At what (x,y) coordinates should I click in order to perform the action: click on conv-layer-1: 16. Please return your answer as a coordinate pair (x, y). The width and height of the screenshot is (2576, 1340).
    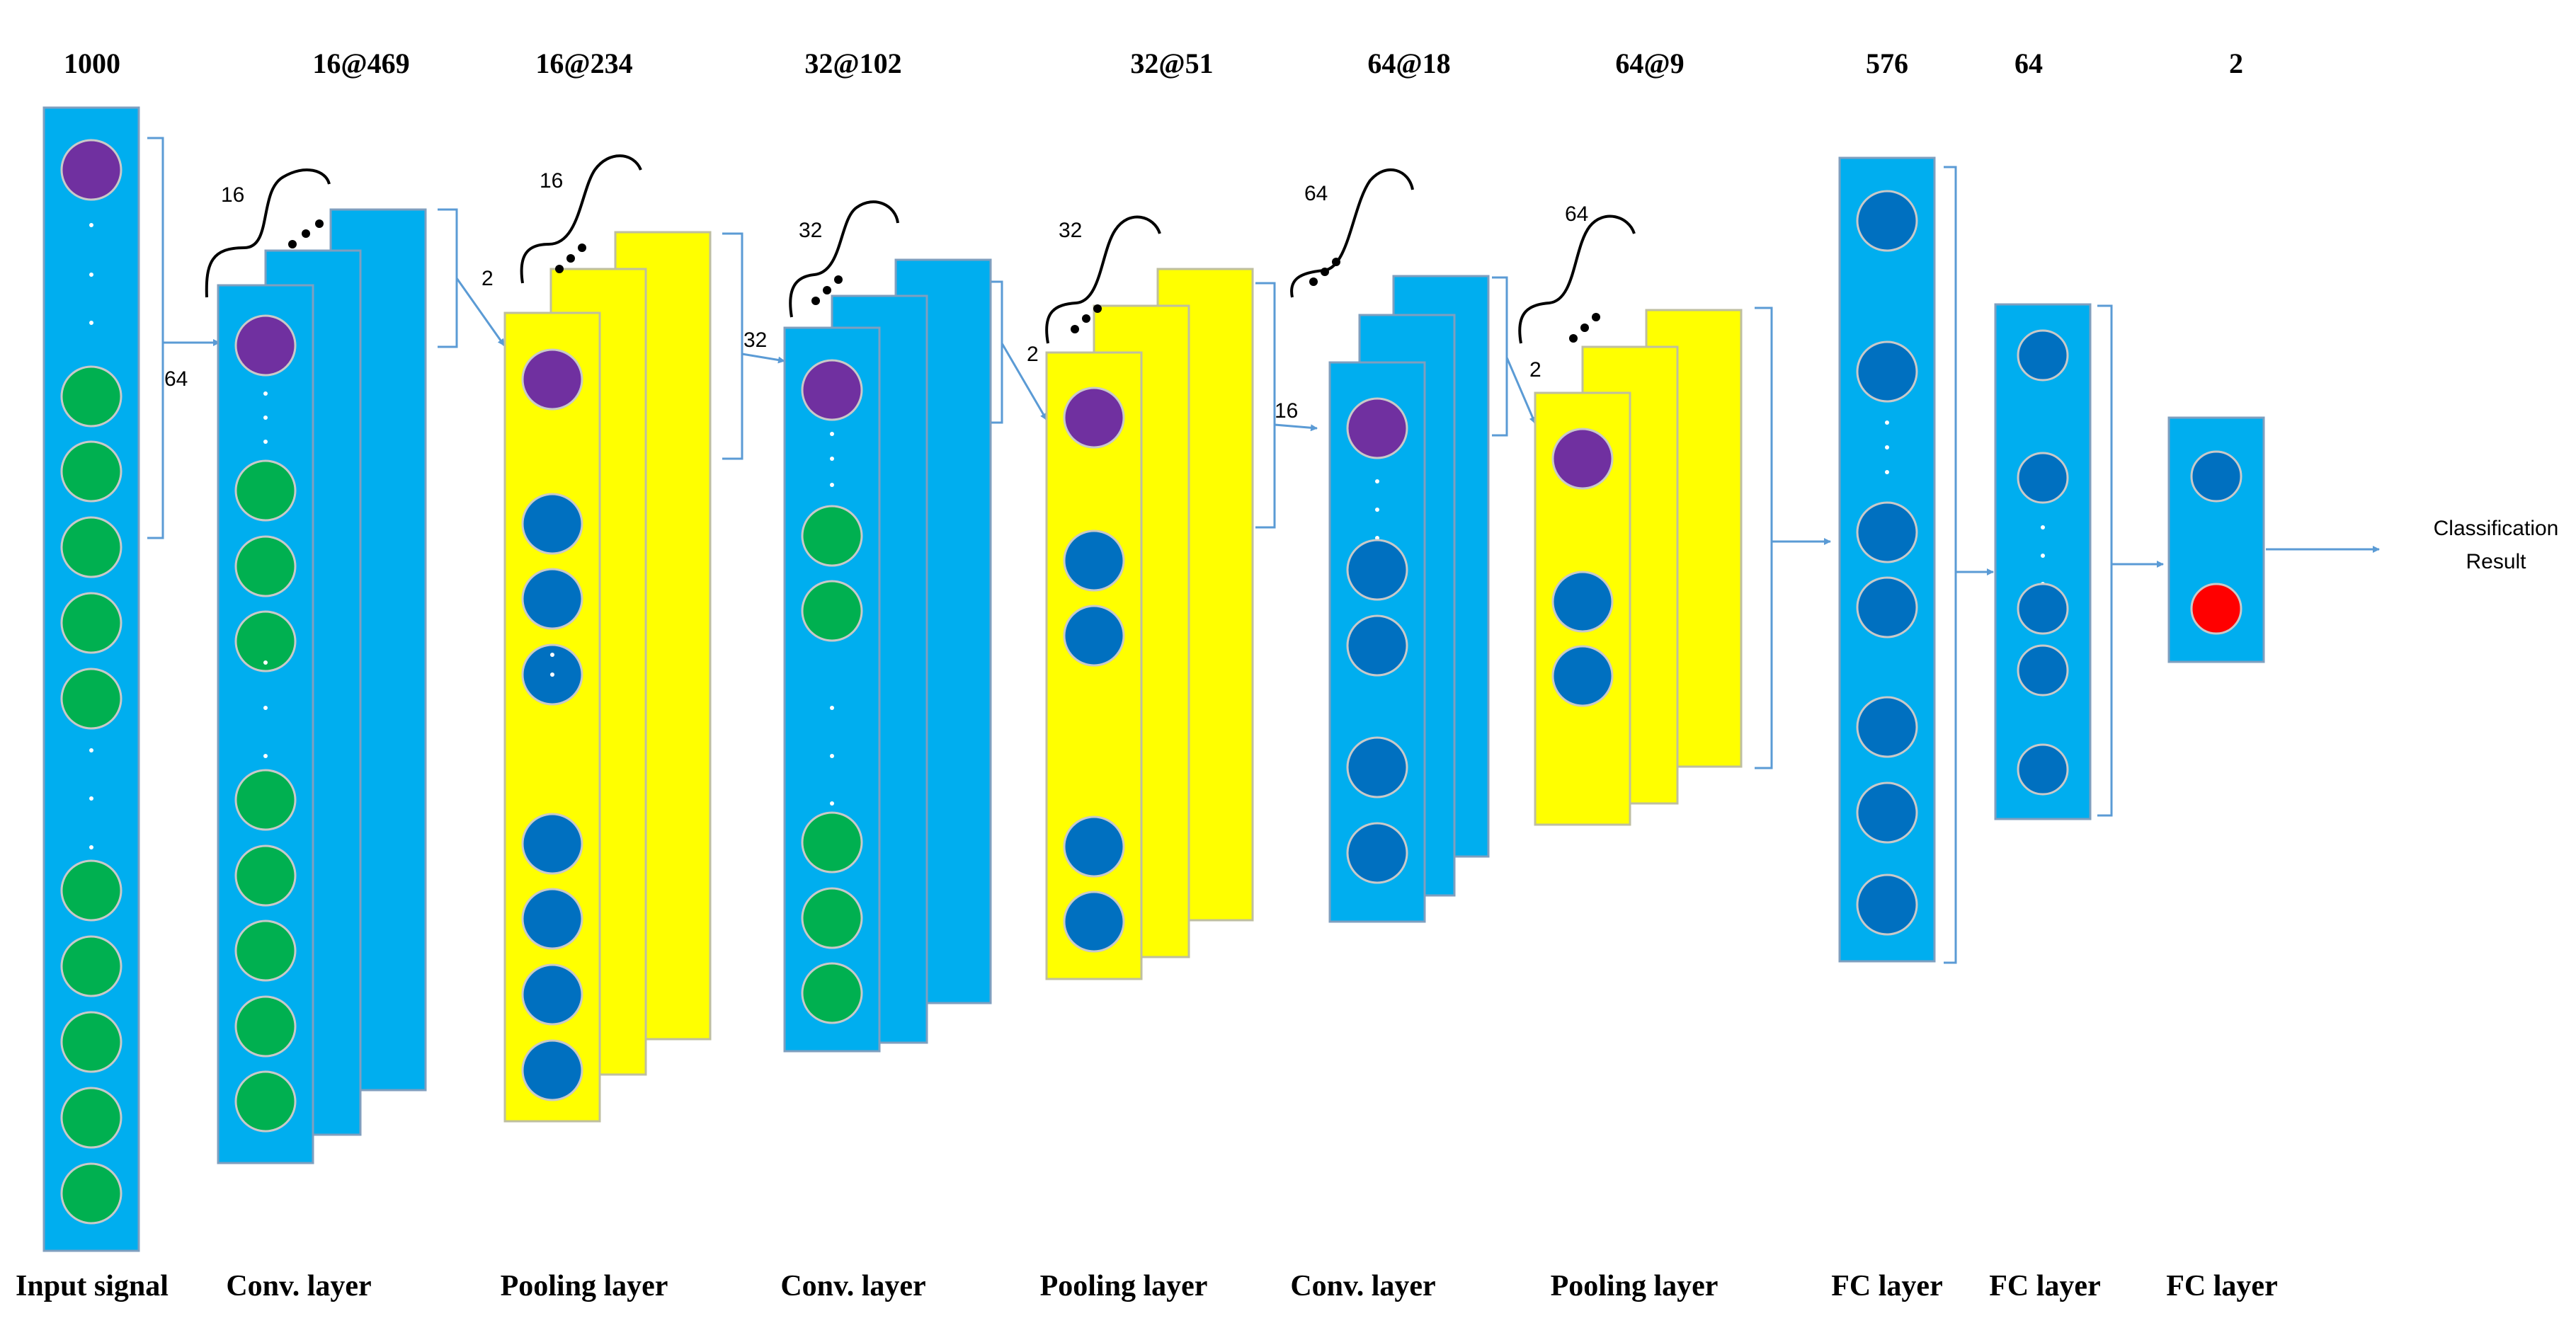
    Looking at the image, I should click on (316, 666).